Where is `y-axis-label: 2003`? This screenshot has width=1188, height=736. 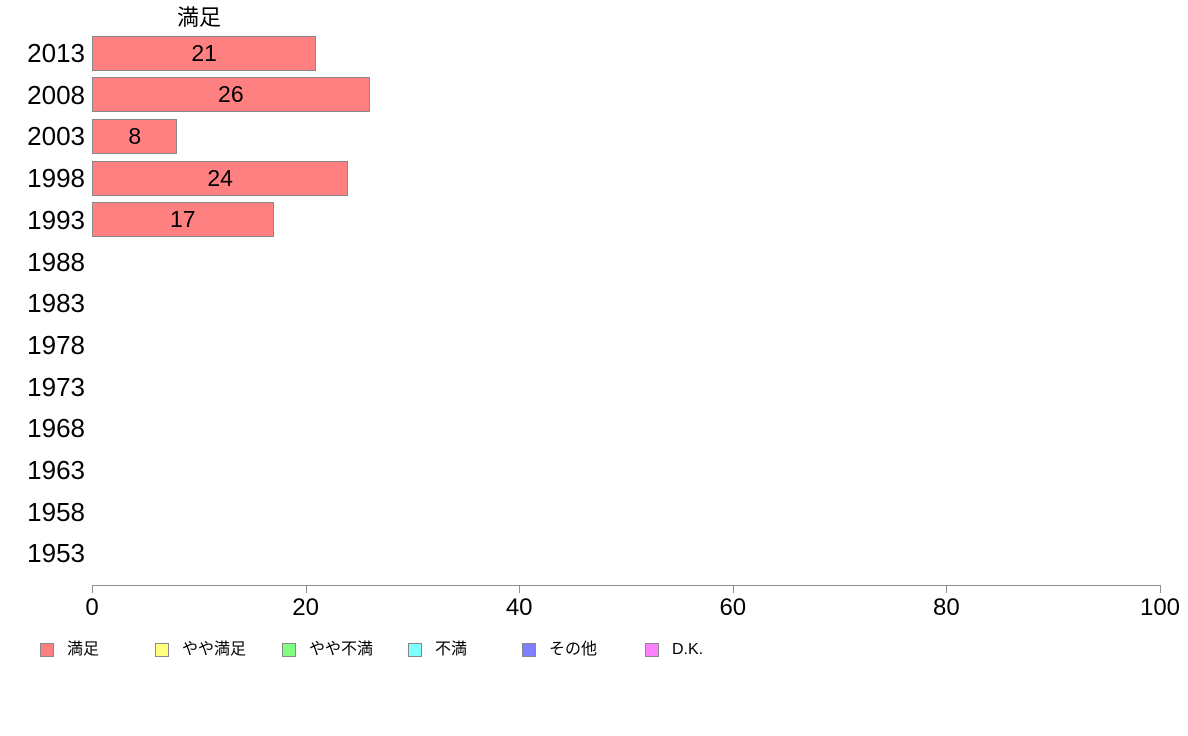 y-axis-label: 2003 is located at coordinates (56, 136).